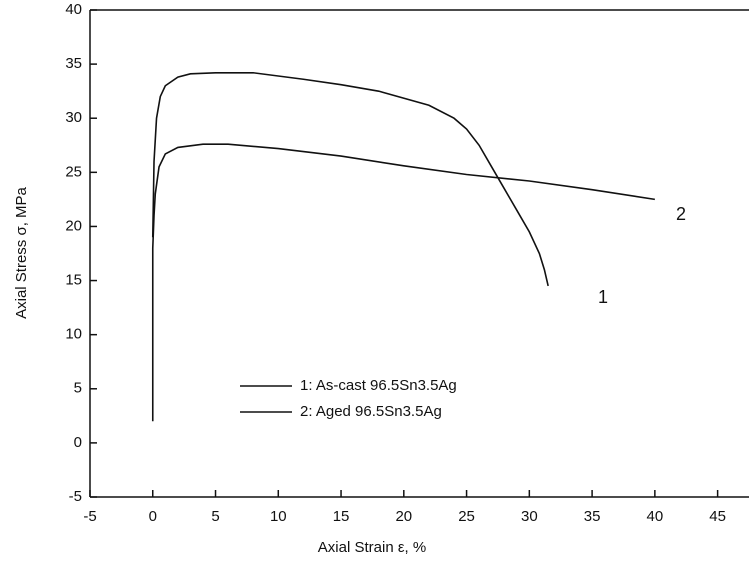  What do you see at coordinates (378, 385) in the screenshot?
I see `legend-label: 1: As-cast 96.5Sn3.5Ag` at bounding box center [378, 385].